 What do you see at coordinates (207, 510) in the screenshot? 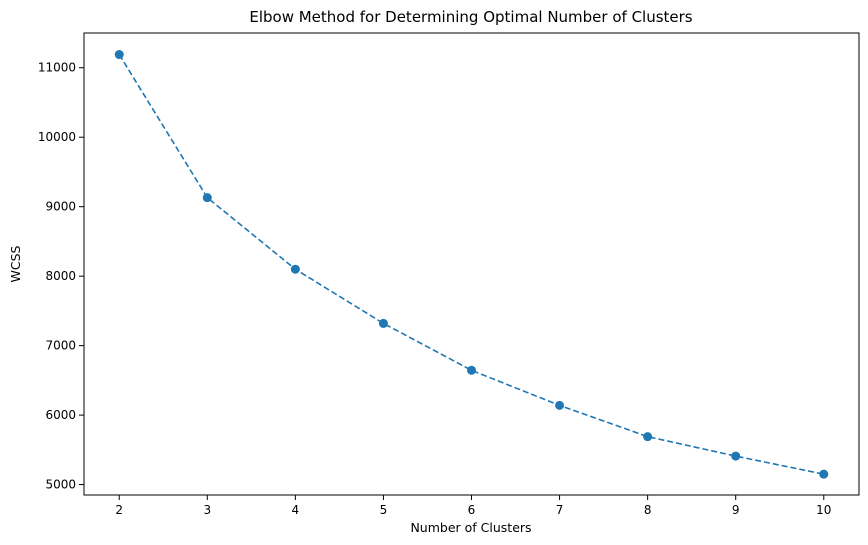
I see `x-tick-label: 3` at bounding box center [207, 510].